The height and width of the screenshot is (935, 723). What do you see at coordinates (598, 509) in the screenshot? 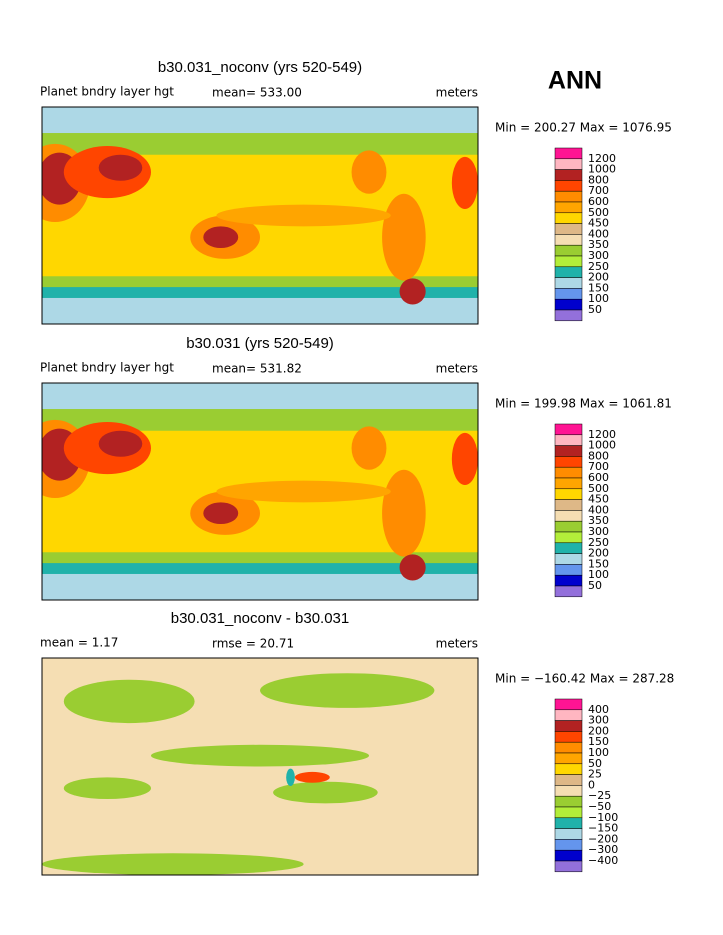
I see `colorbar-label: 400` at bounding box center [598, 509].